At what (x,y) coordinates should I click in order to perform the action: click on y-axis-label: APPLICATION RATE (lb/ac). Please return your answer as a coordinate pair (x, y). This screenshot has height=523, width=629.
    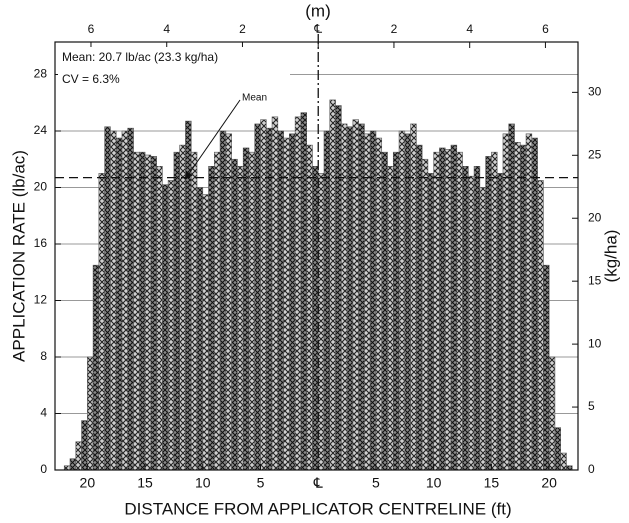
    Looking at the image, I should click on (18, 256).